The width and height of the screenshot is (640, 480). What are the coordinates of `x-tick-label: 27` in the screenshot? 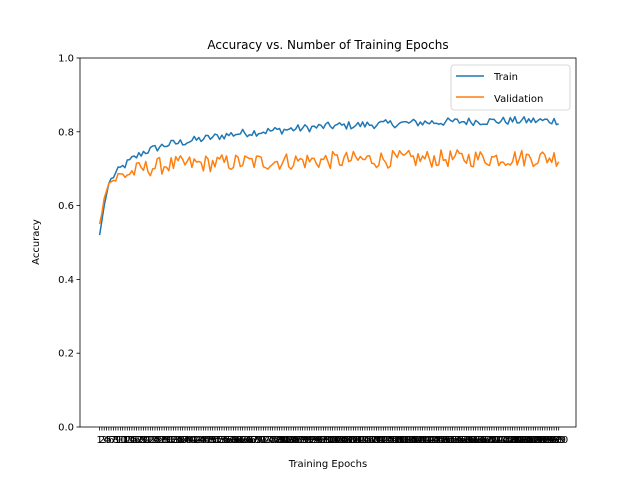 It's located at (159, 440).